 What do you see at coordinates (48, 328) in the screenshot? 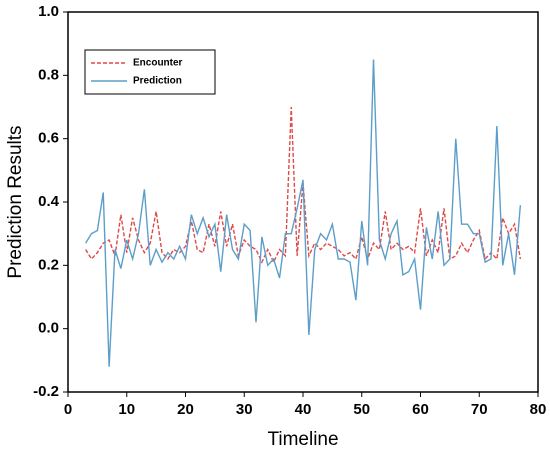
I see `y-tick-label: 0.0` at bounding box center [48, 328].